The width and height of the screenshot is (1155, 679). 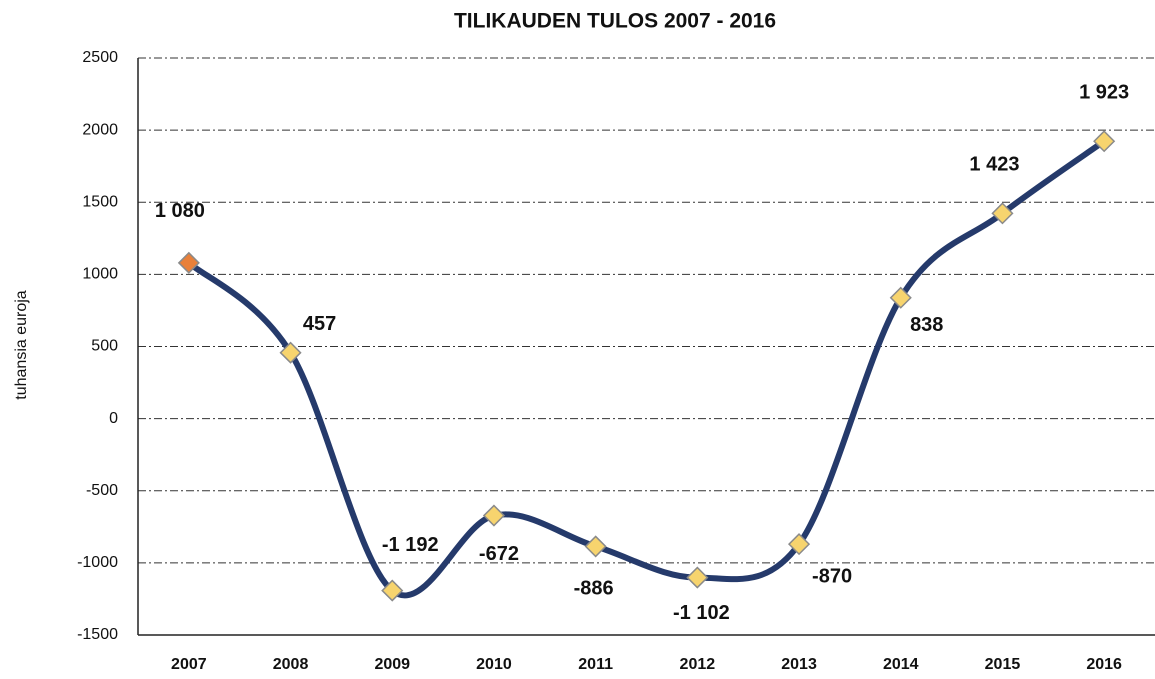 I want to click on chart-title: TILIKAUDEN TULOS 2007 - 2016, so click(x=615, y=21).